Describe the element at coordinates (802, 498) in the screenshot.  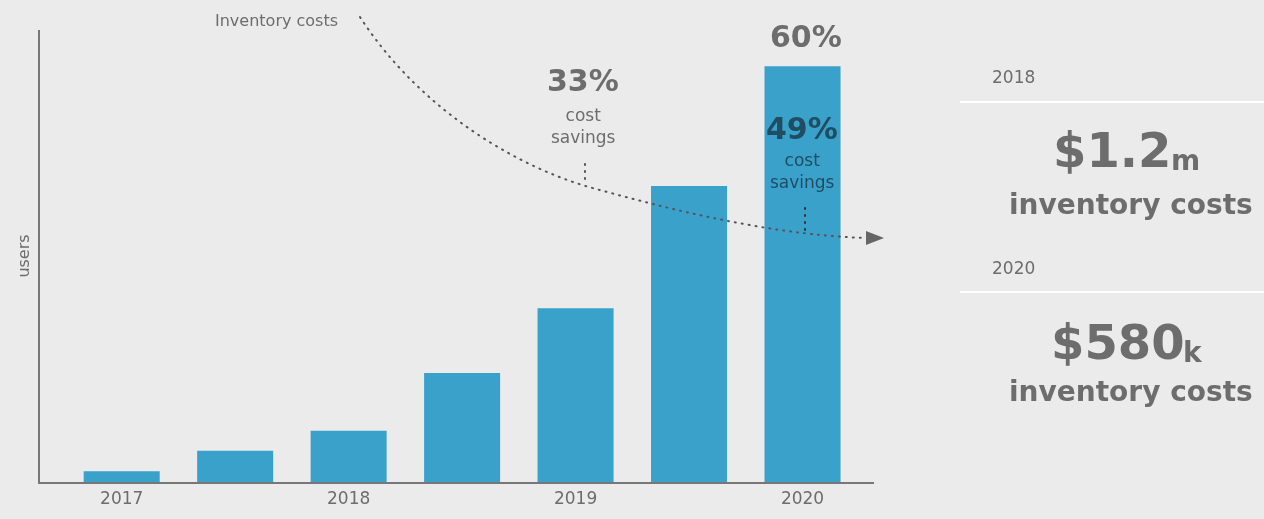
I see `x-tick-label: 2020` at that location.